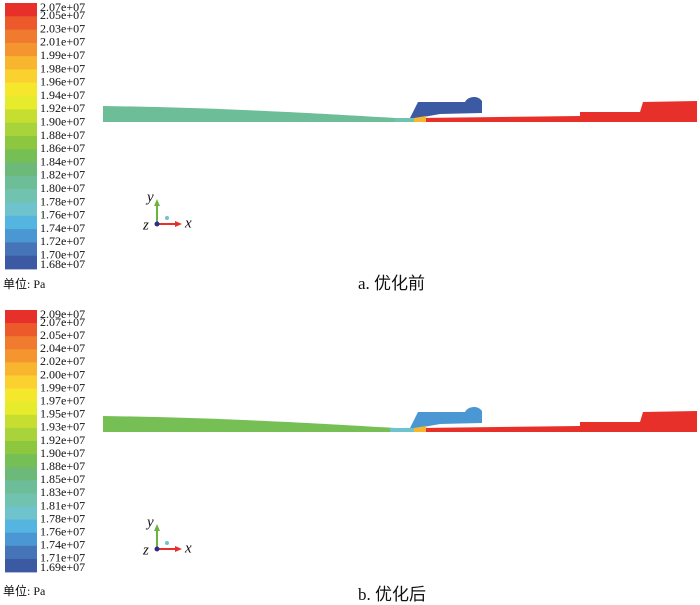 The image size is (700, 605). Describe the element at coordinates (62, 400) in the screenshot. I see `legend-label: 1.97e+07` at that location.